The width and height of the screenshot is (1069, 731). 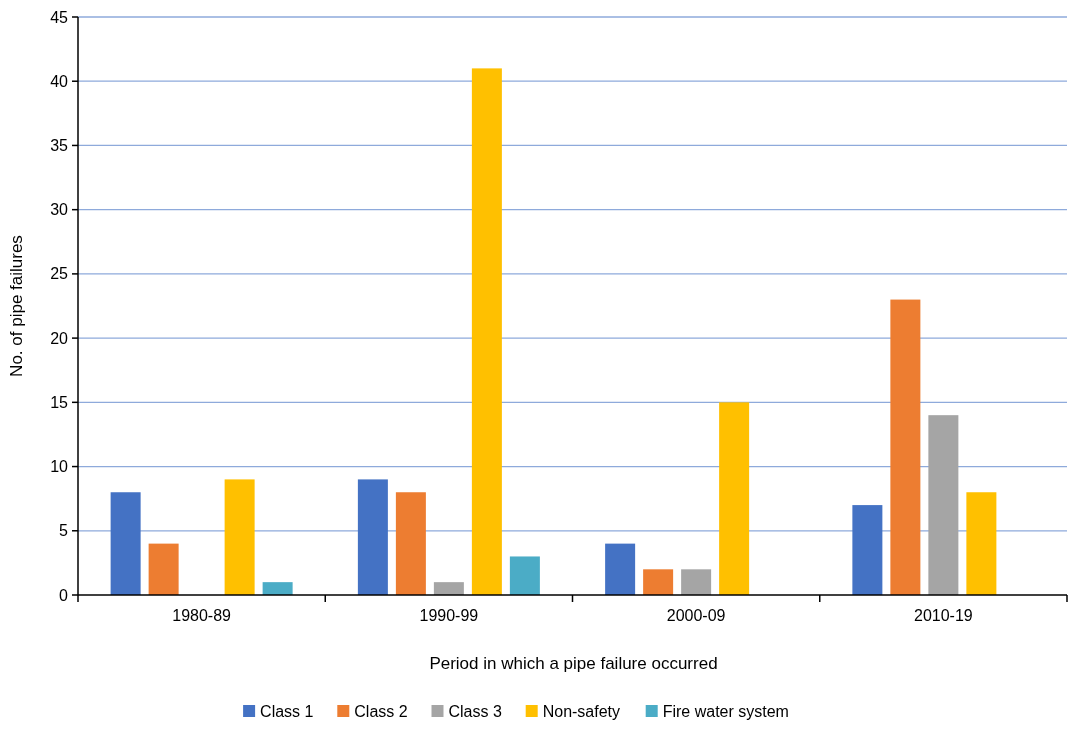 I want to click on y-tick-label: 15, so click(x=59, y=402).